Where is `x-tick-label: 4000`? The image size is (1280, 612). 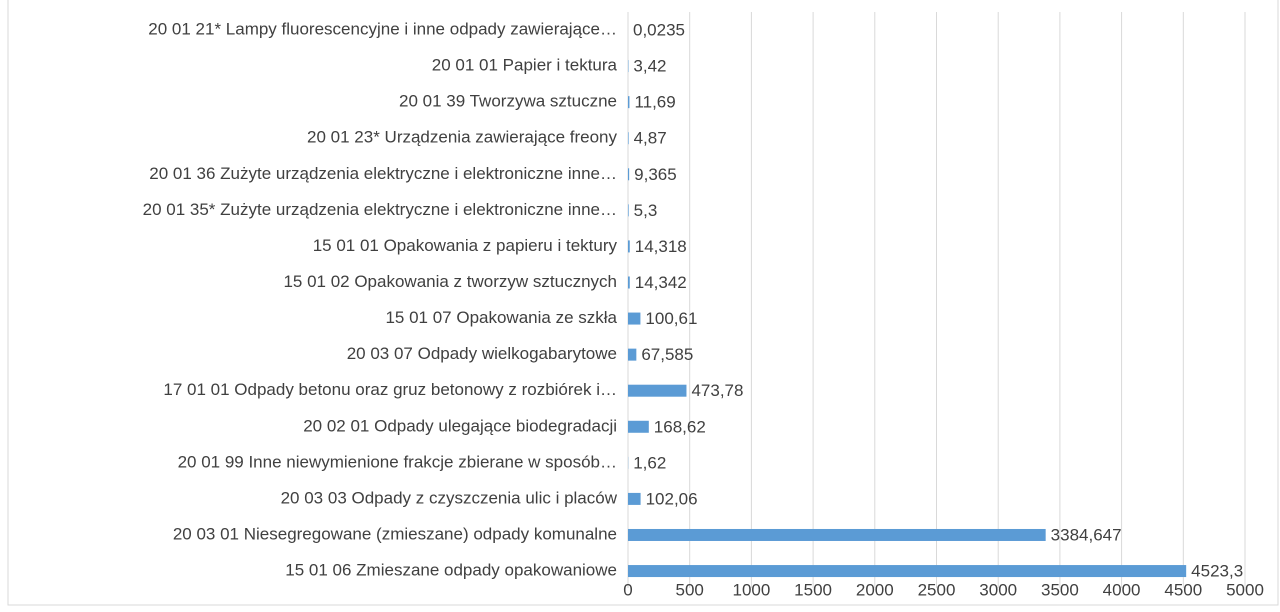 x-tick-label: 4000 is located at coordinates (1122, 589).